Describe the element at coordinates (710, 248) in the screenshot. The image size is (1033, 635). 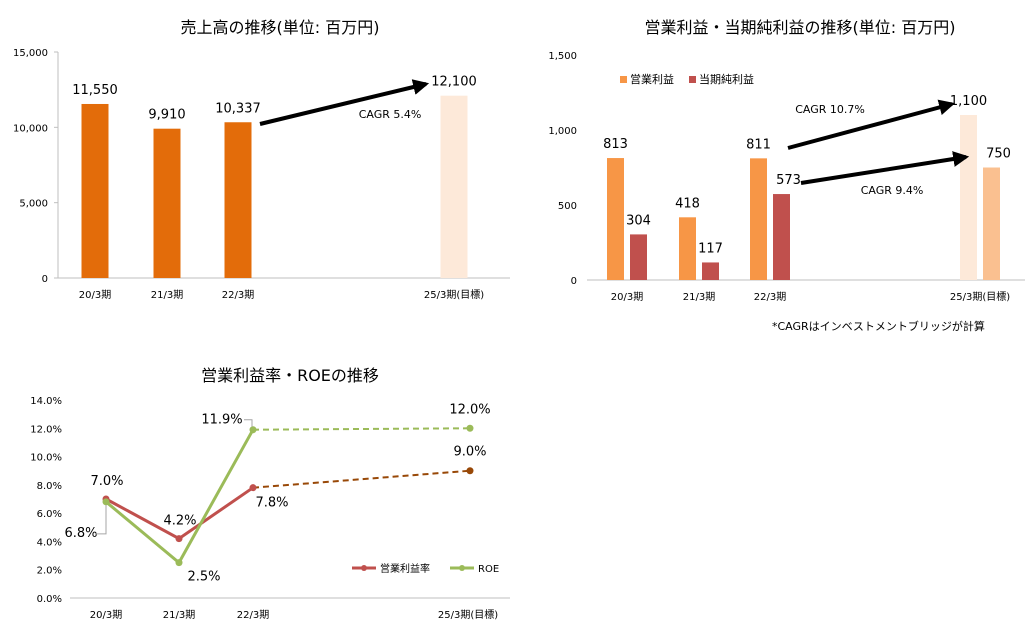
I see `net-profit-label: 117` at that location.